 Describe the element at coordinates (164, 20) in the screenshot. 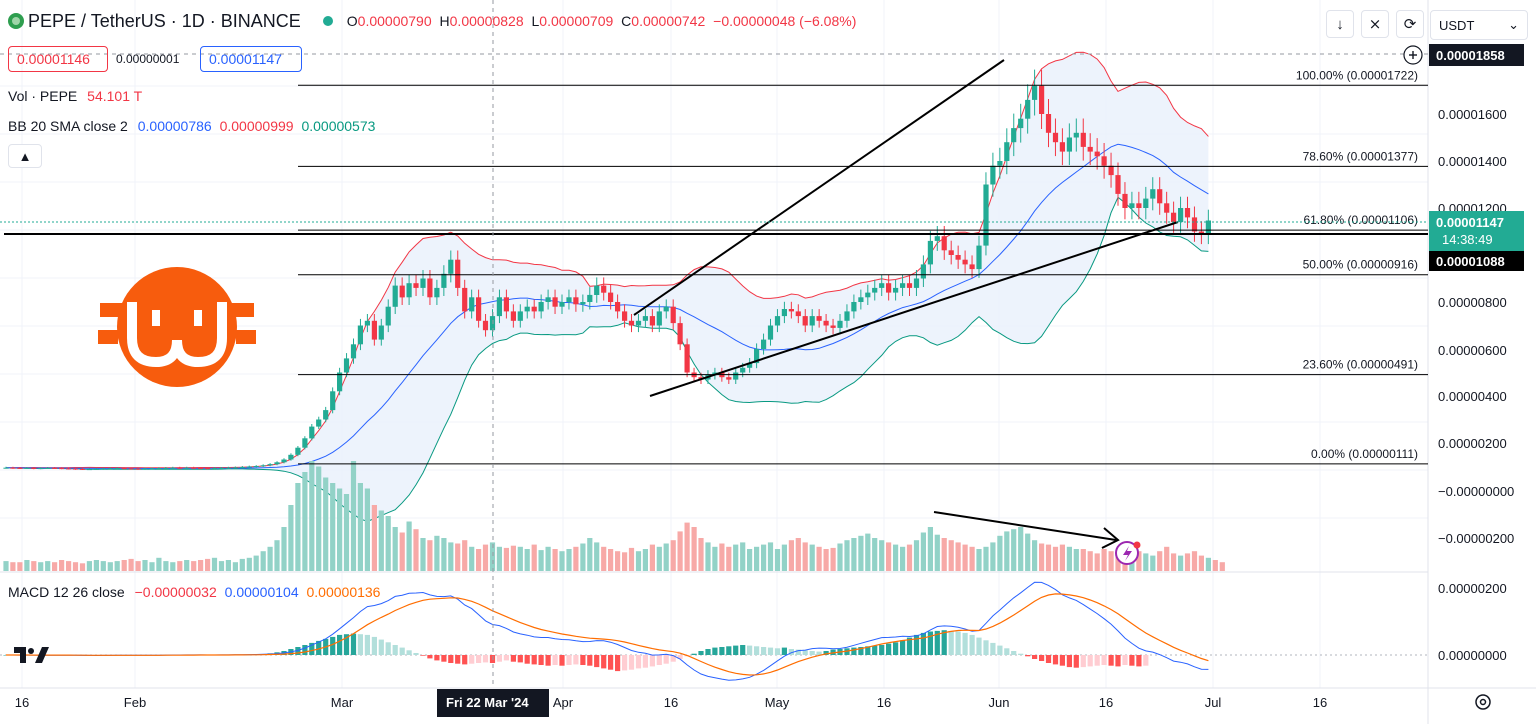

I see `symbol-title: PEPE / TetherUS · 1D · BINANCE` at that location.